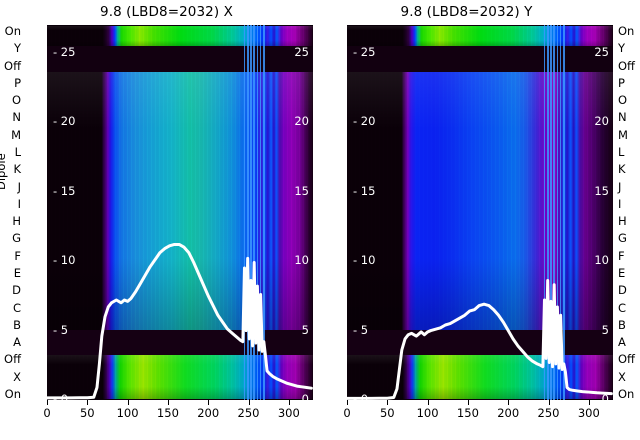  What do you see at coordinates (622, 324) in the screenshot?
I see `category-label: B` at bounding box center [622, 324].